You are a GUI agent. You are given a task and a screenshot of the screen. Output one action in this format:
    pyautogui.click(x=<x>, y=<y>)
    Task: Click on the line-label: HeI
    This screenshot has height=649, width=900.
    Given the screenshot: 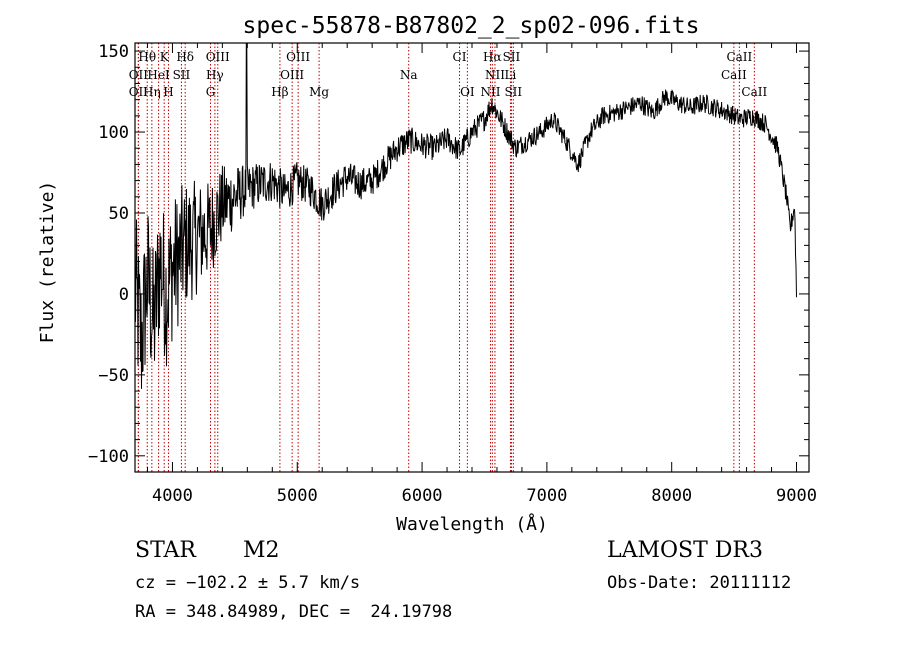 What is the action you would take?
    pyautogui.click(x=158, y=75)
    